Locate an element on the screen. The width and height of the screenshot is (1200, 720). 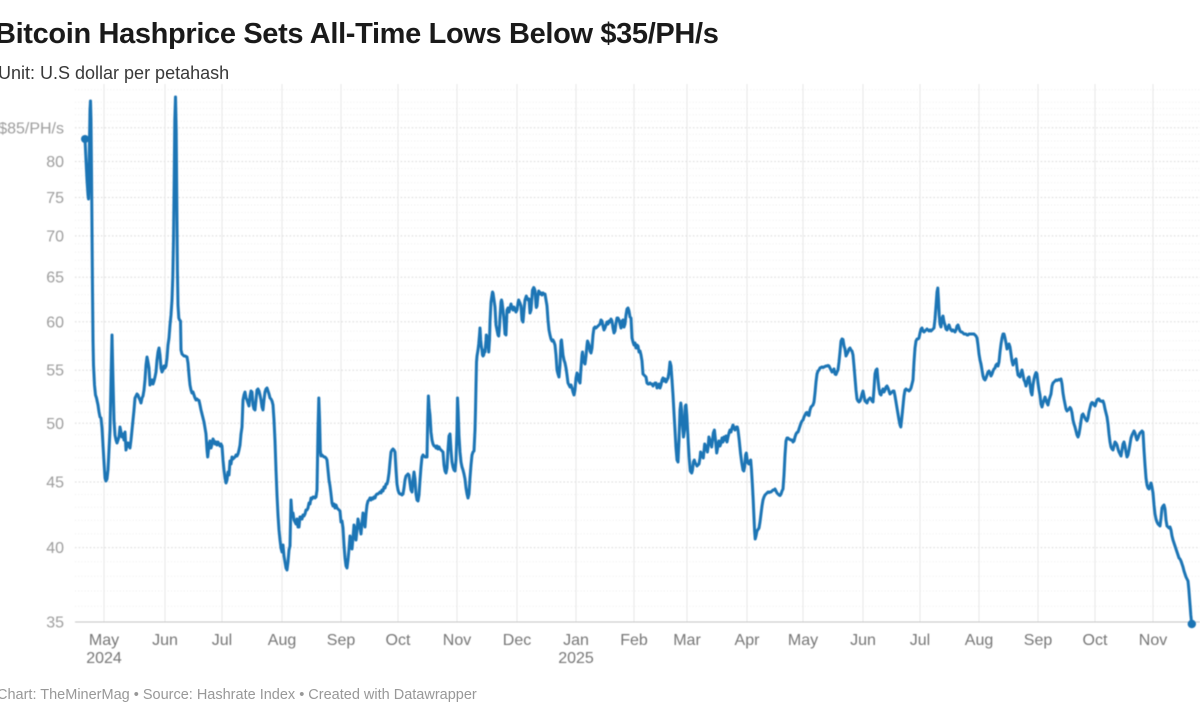
svg-text: 60 is located at coordinates (55, 322).